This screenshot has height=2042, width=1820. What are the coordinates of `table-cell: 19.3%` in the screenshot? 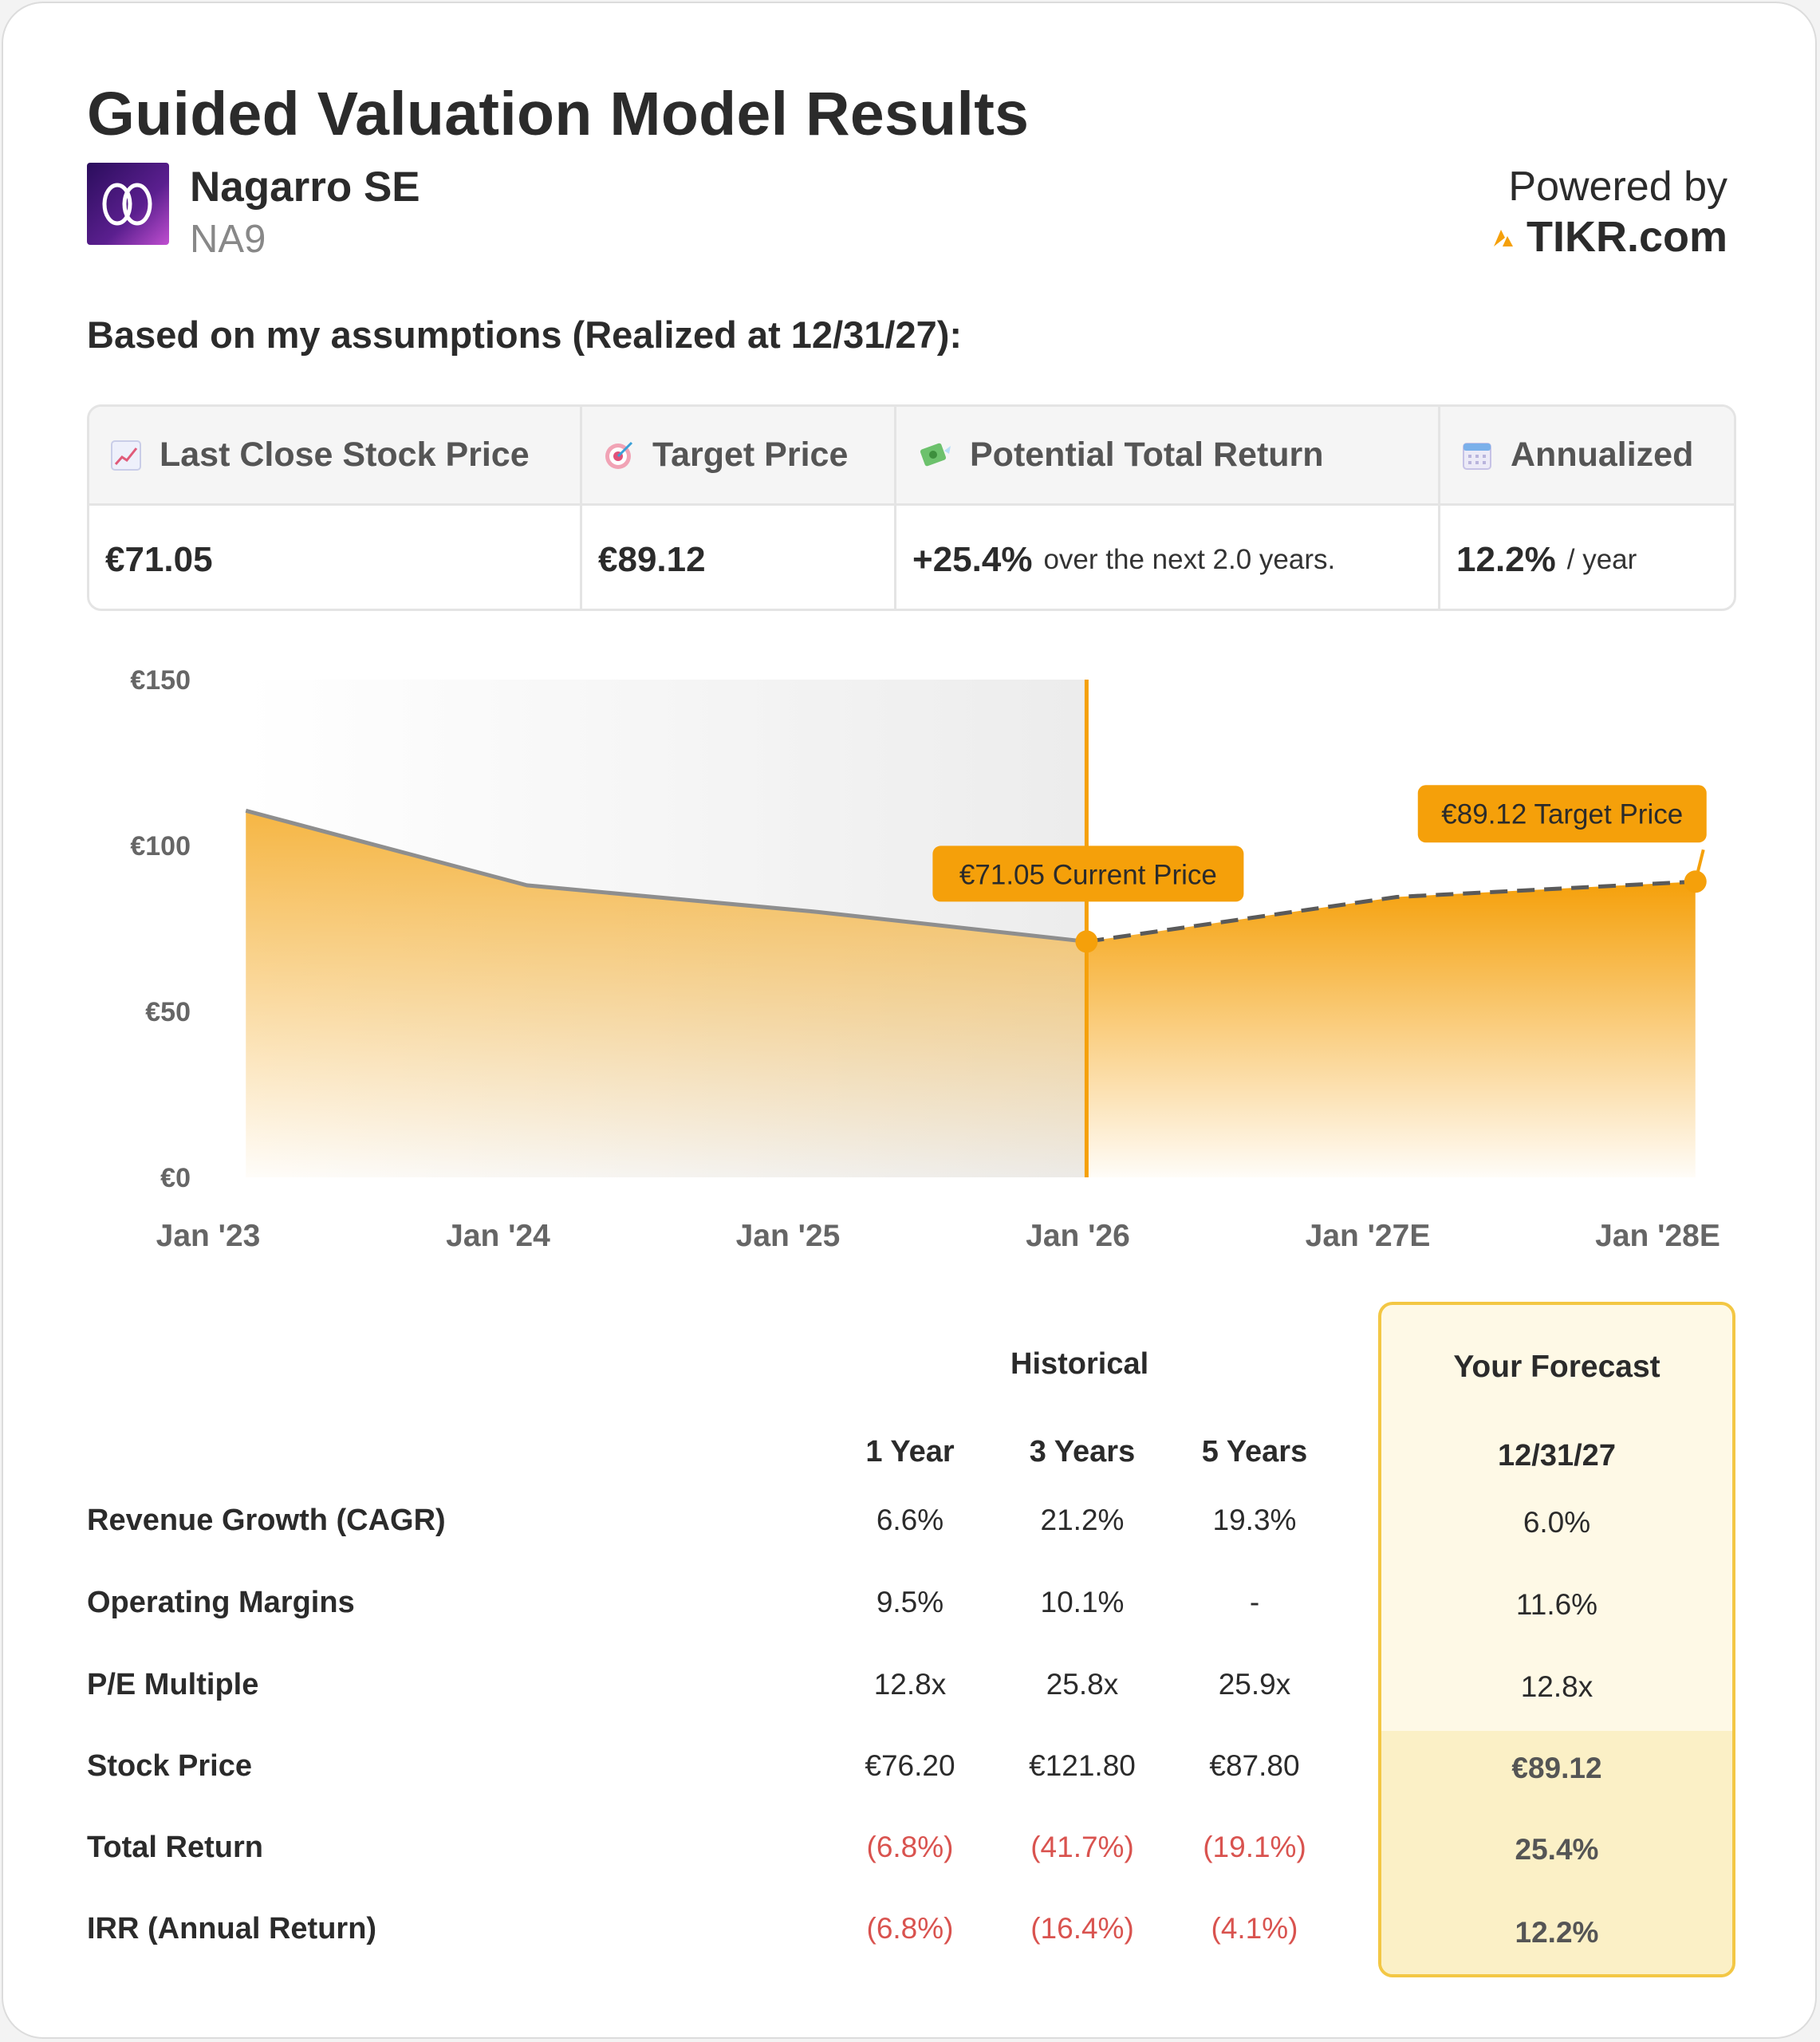 It's located at (1254, 1520).